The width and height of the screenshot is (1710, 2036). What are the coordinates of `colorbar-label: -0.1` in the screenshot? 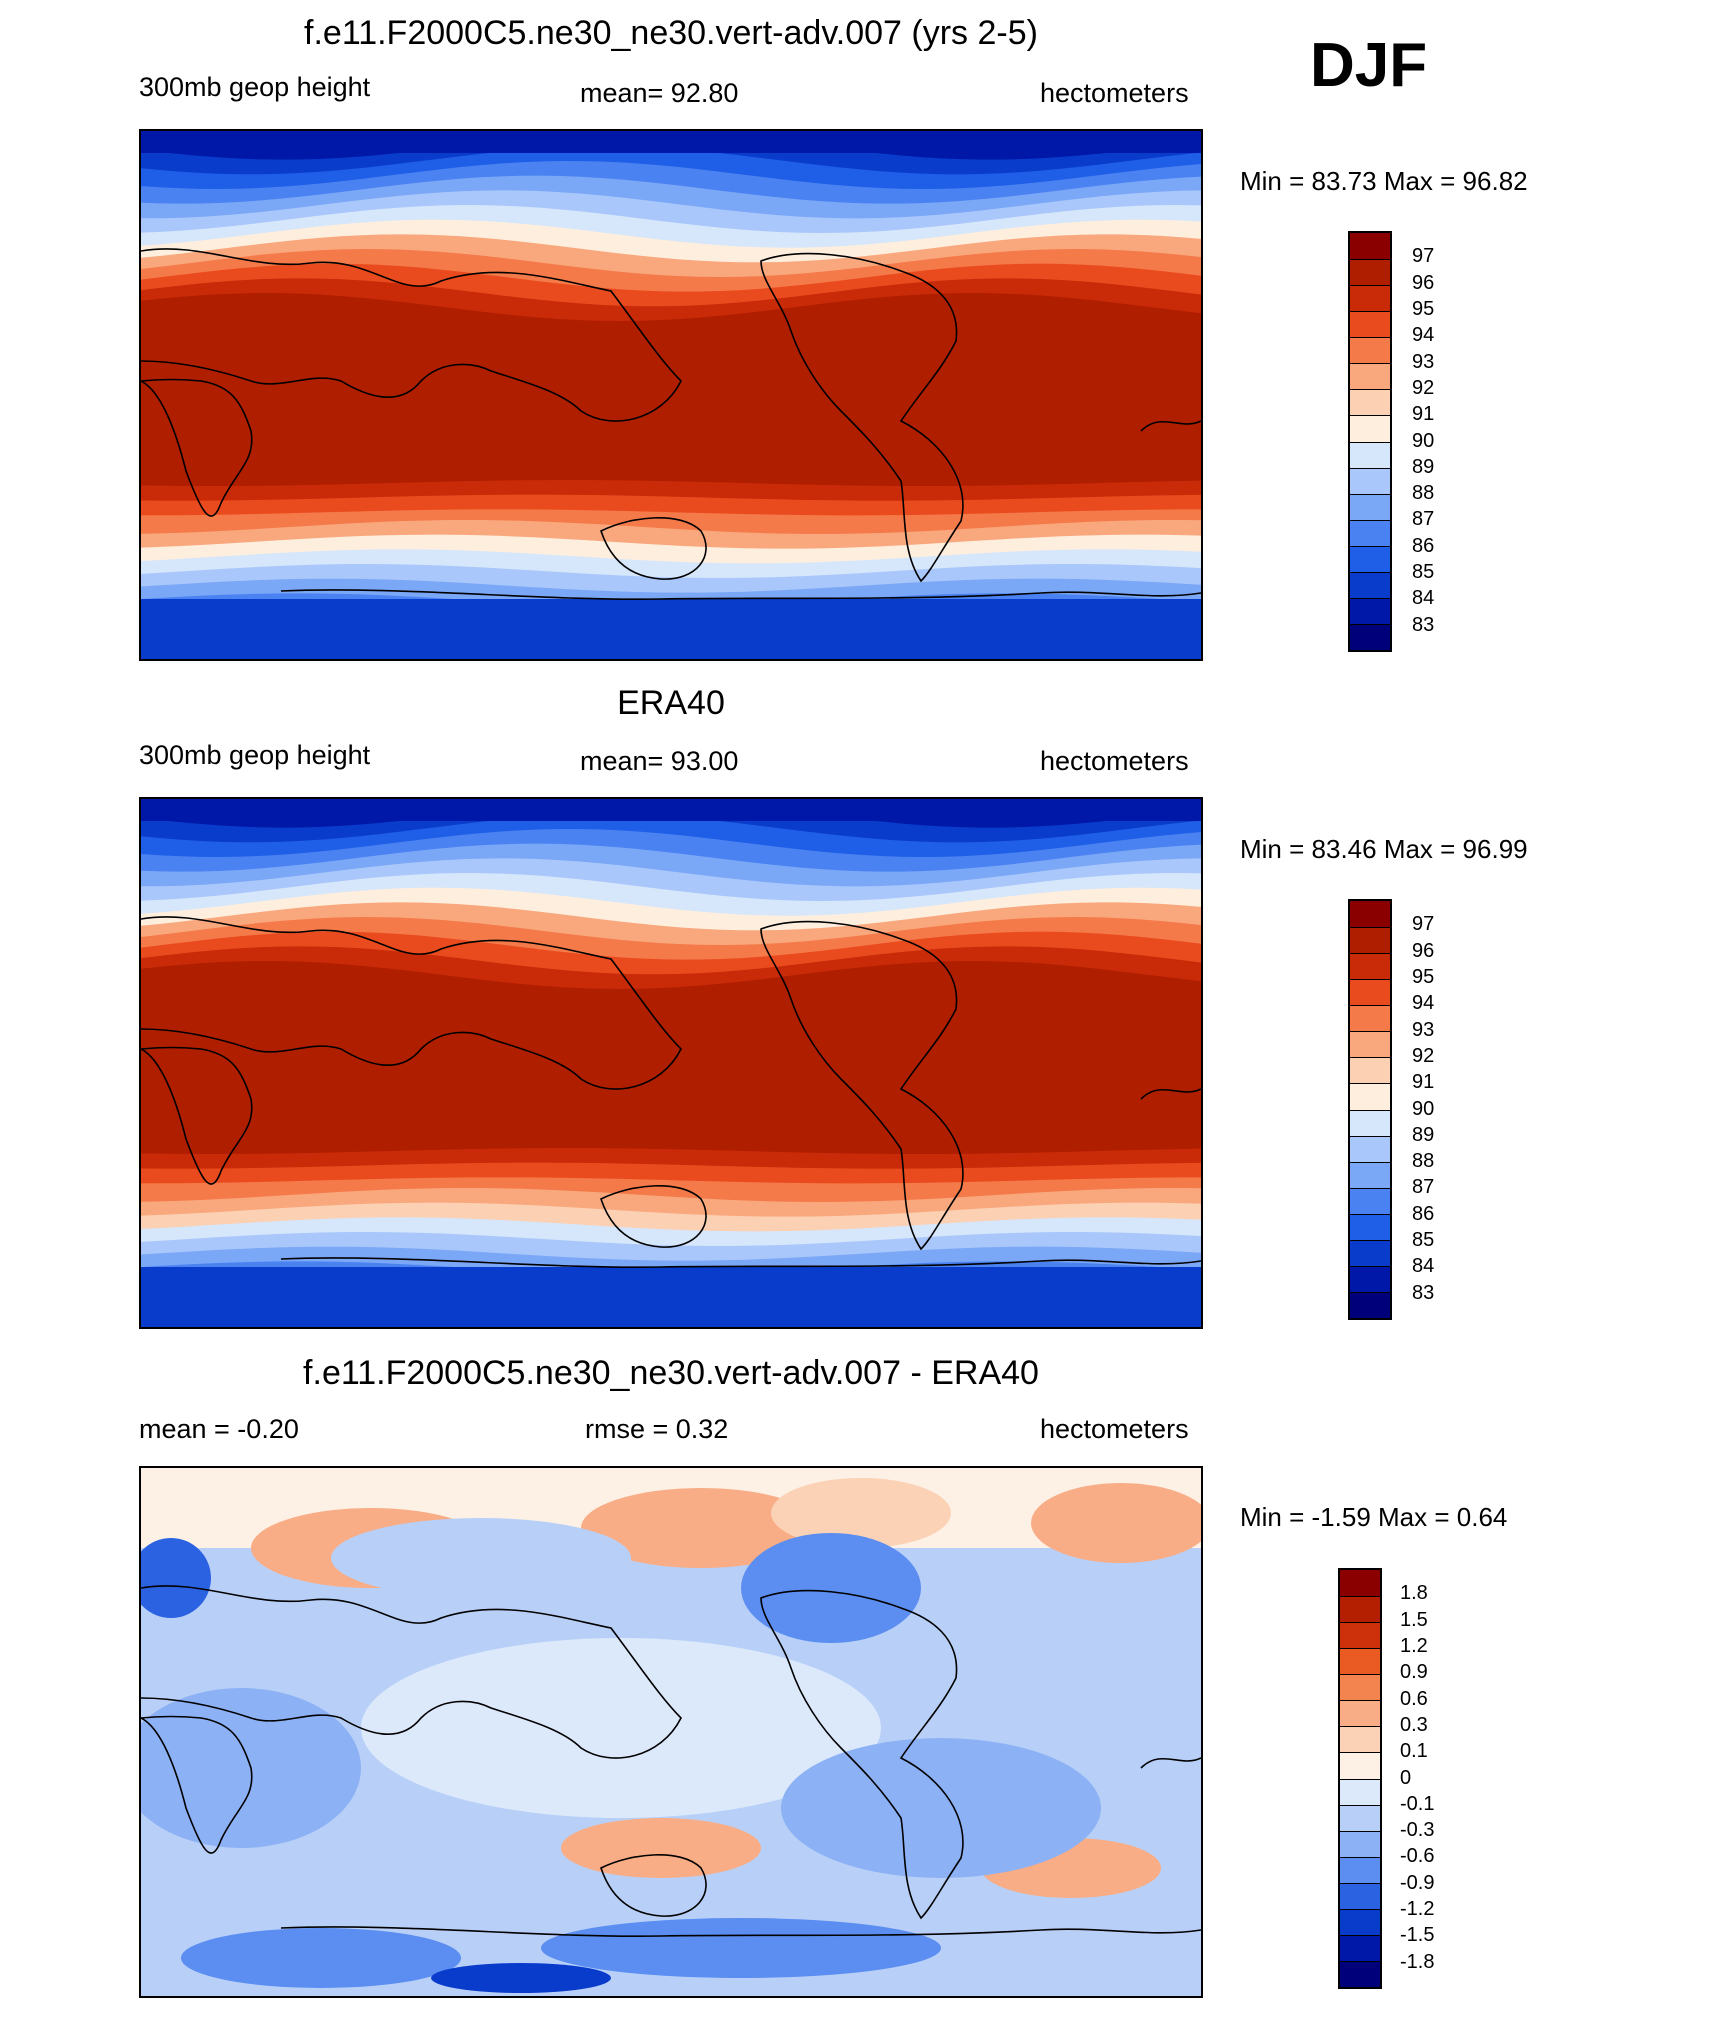 It's located at (1417, 1803).